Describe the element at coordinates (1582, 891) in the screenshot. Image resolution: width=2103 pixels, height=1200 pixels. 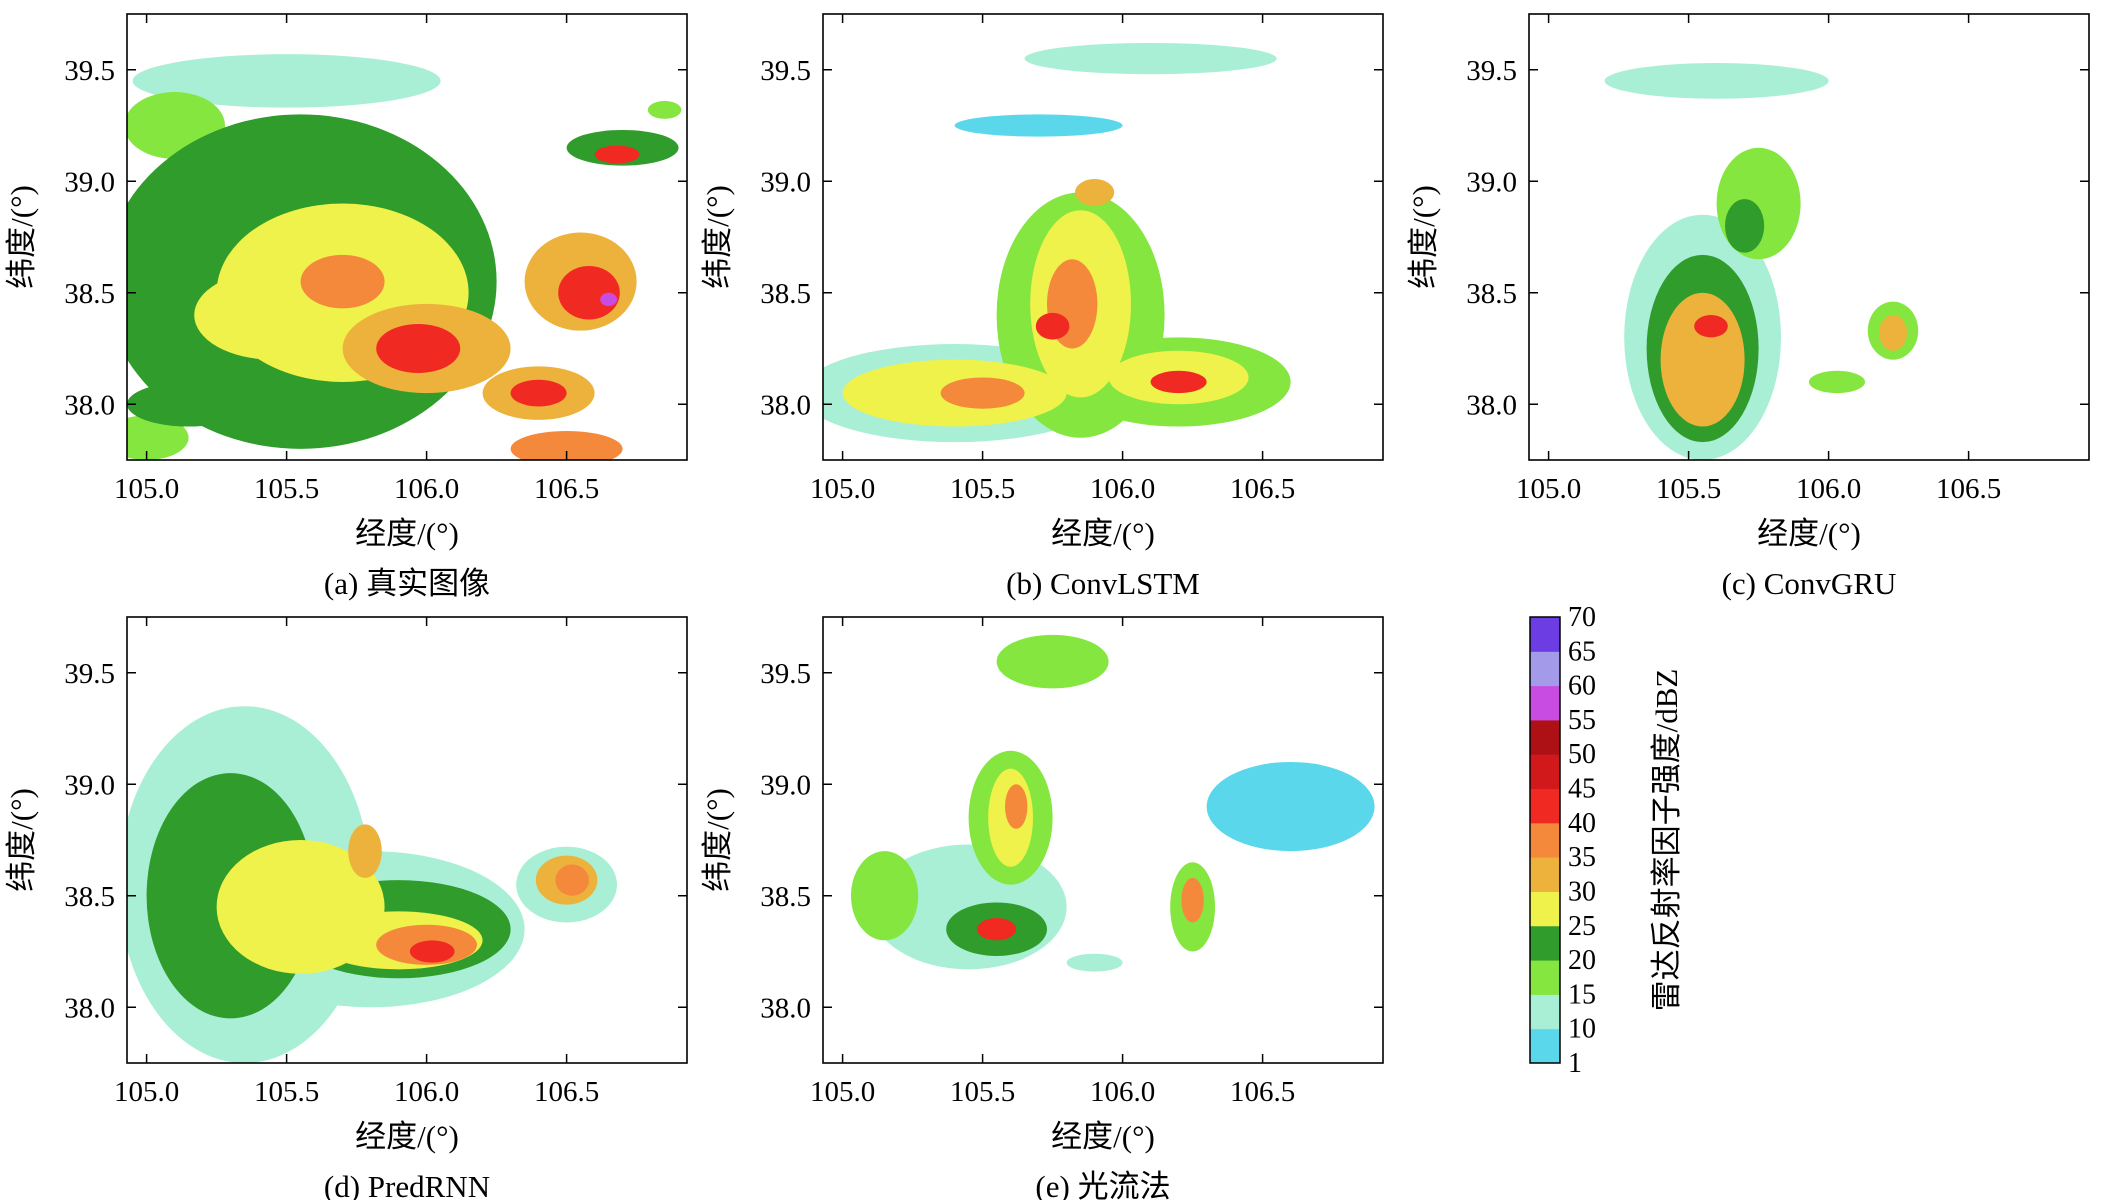
I see `colorbar-tick-label: 30` at that location.